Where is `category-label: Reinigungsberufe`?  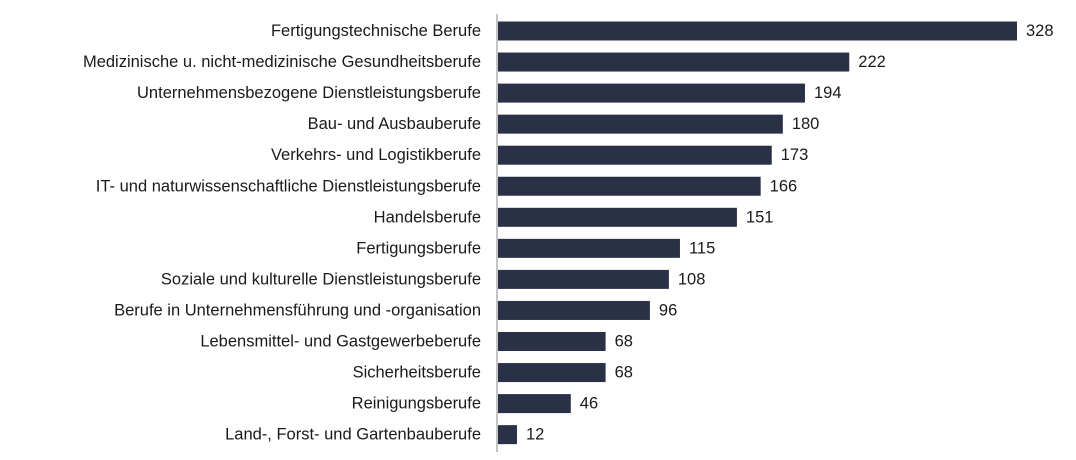
category-label: Reinigungsberufe is located at coordinates (416, 404).